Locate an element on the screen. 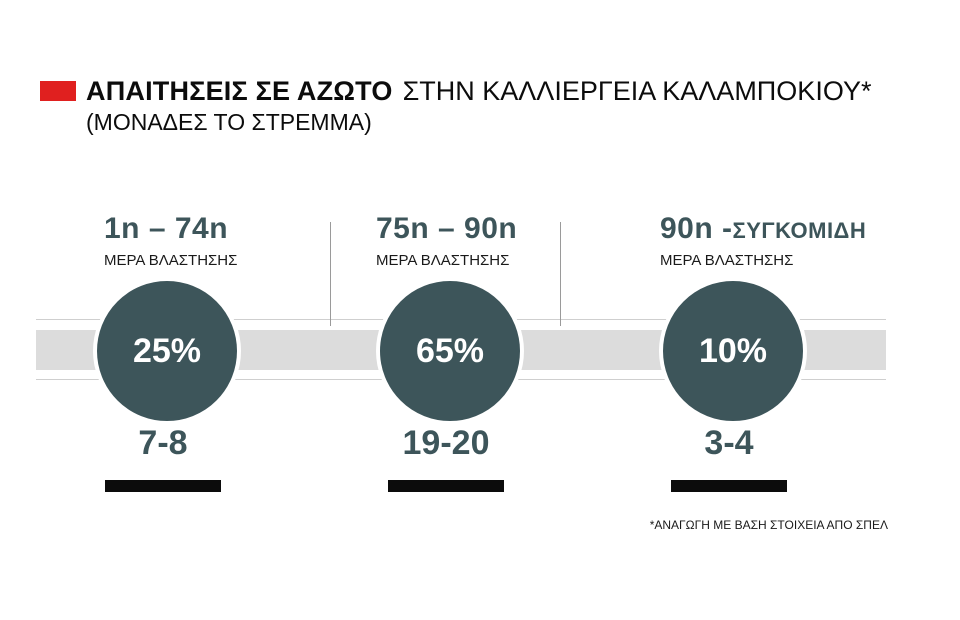 This screenshot has width=960, height=620. phase-2-sub: ΜΕΡΑ ΒΛΑΣΤΗΣΗΣ is located at coordinates (443, 260).